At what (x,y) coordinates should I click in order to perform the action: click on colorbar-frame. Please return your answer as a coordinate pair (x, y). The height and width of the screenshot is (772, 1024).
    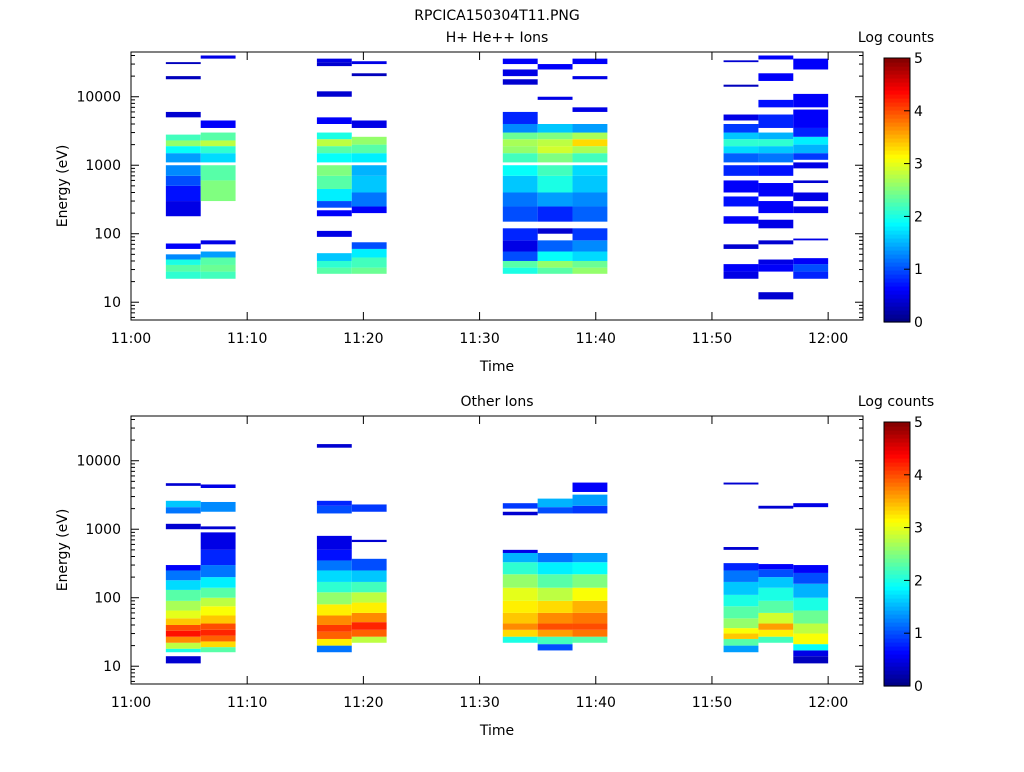
    Looking at the image, I should click on (897, 554).